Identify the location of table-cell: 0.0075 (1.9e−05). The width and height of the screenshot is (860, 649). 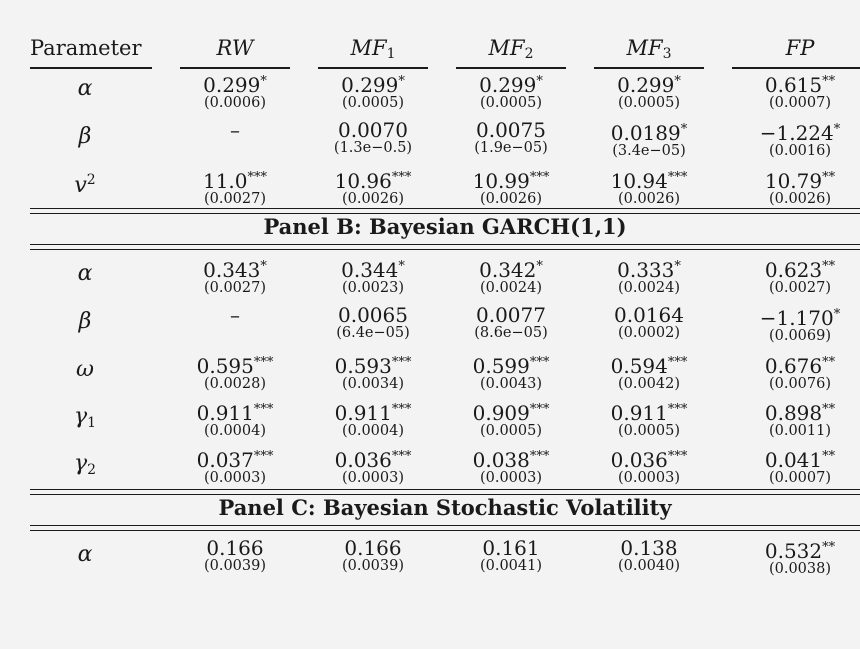
(511, 138).